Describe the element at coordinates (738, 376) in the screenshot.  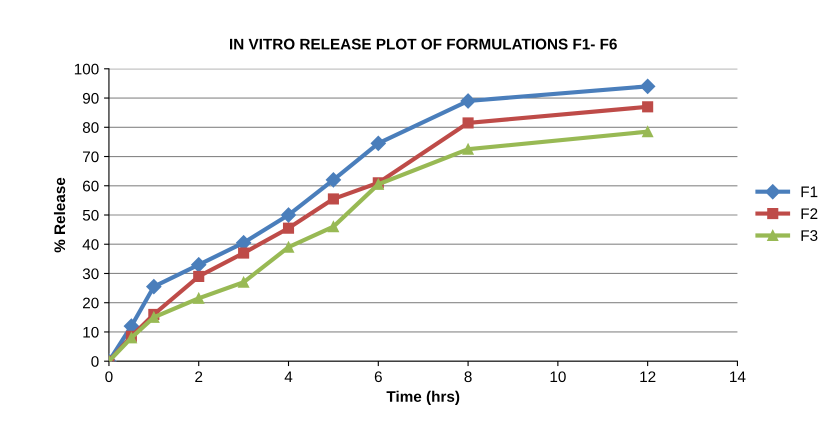
I see `x-tick-label: 14` at that location.